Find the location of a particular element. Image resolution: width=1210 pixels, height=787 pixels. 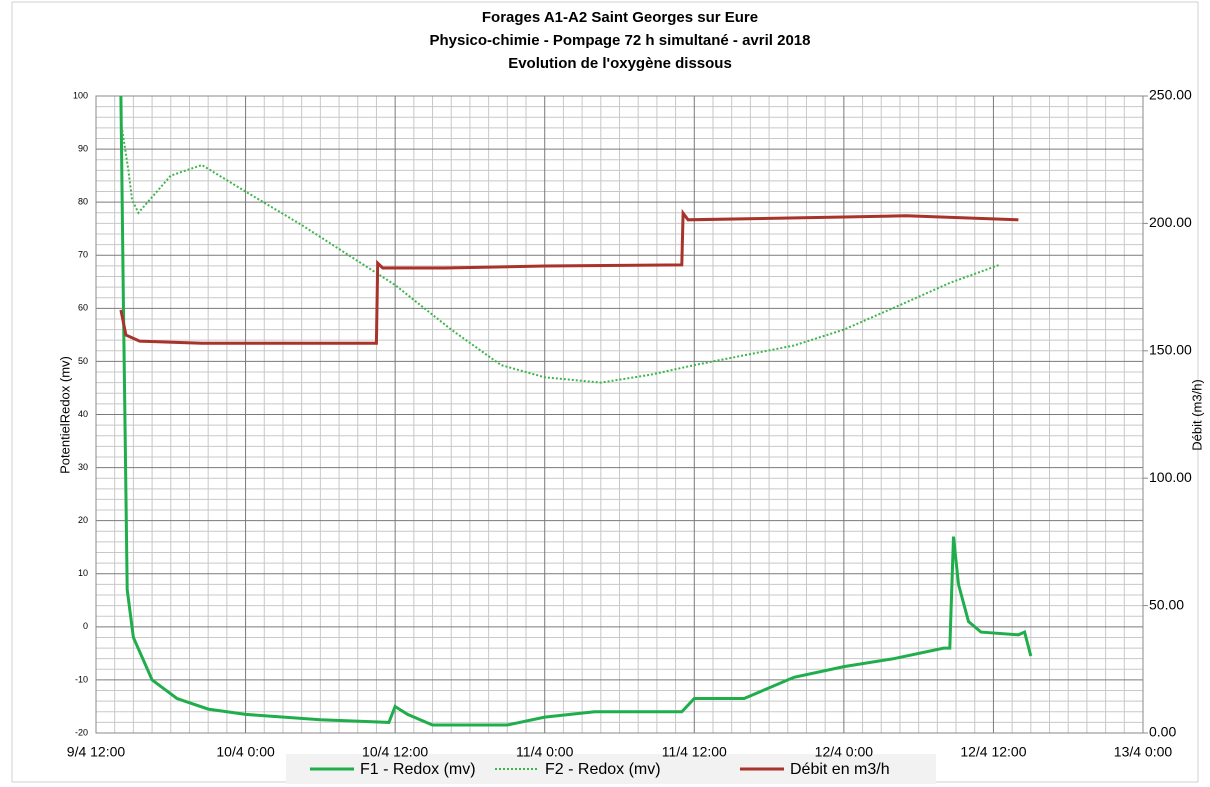

y-tick-label: 50 is located at coordinates (83, 361).